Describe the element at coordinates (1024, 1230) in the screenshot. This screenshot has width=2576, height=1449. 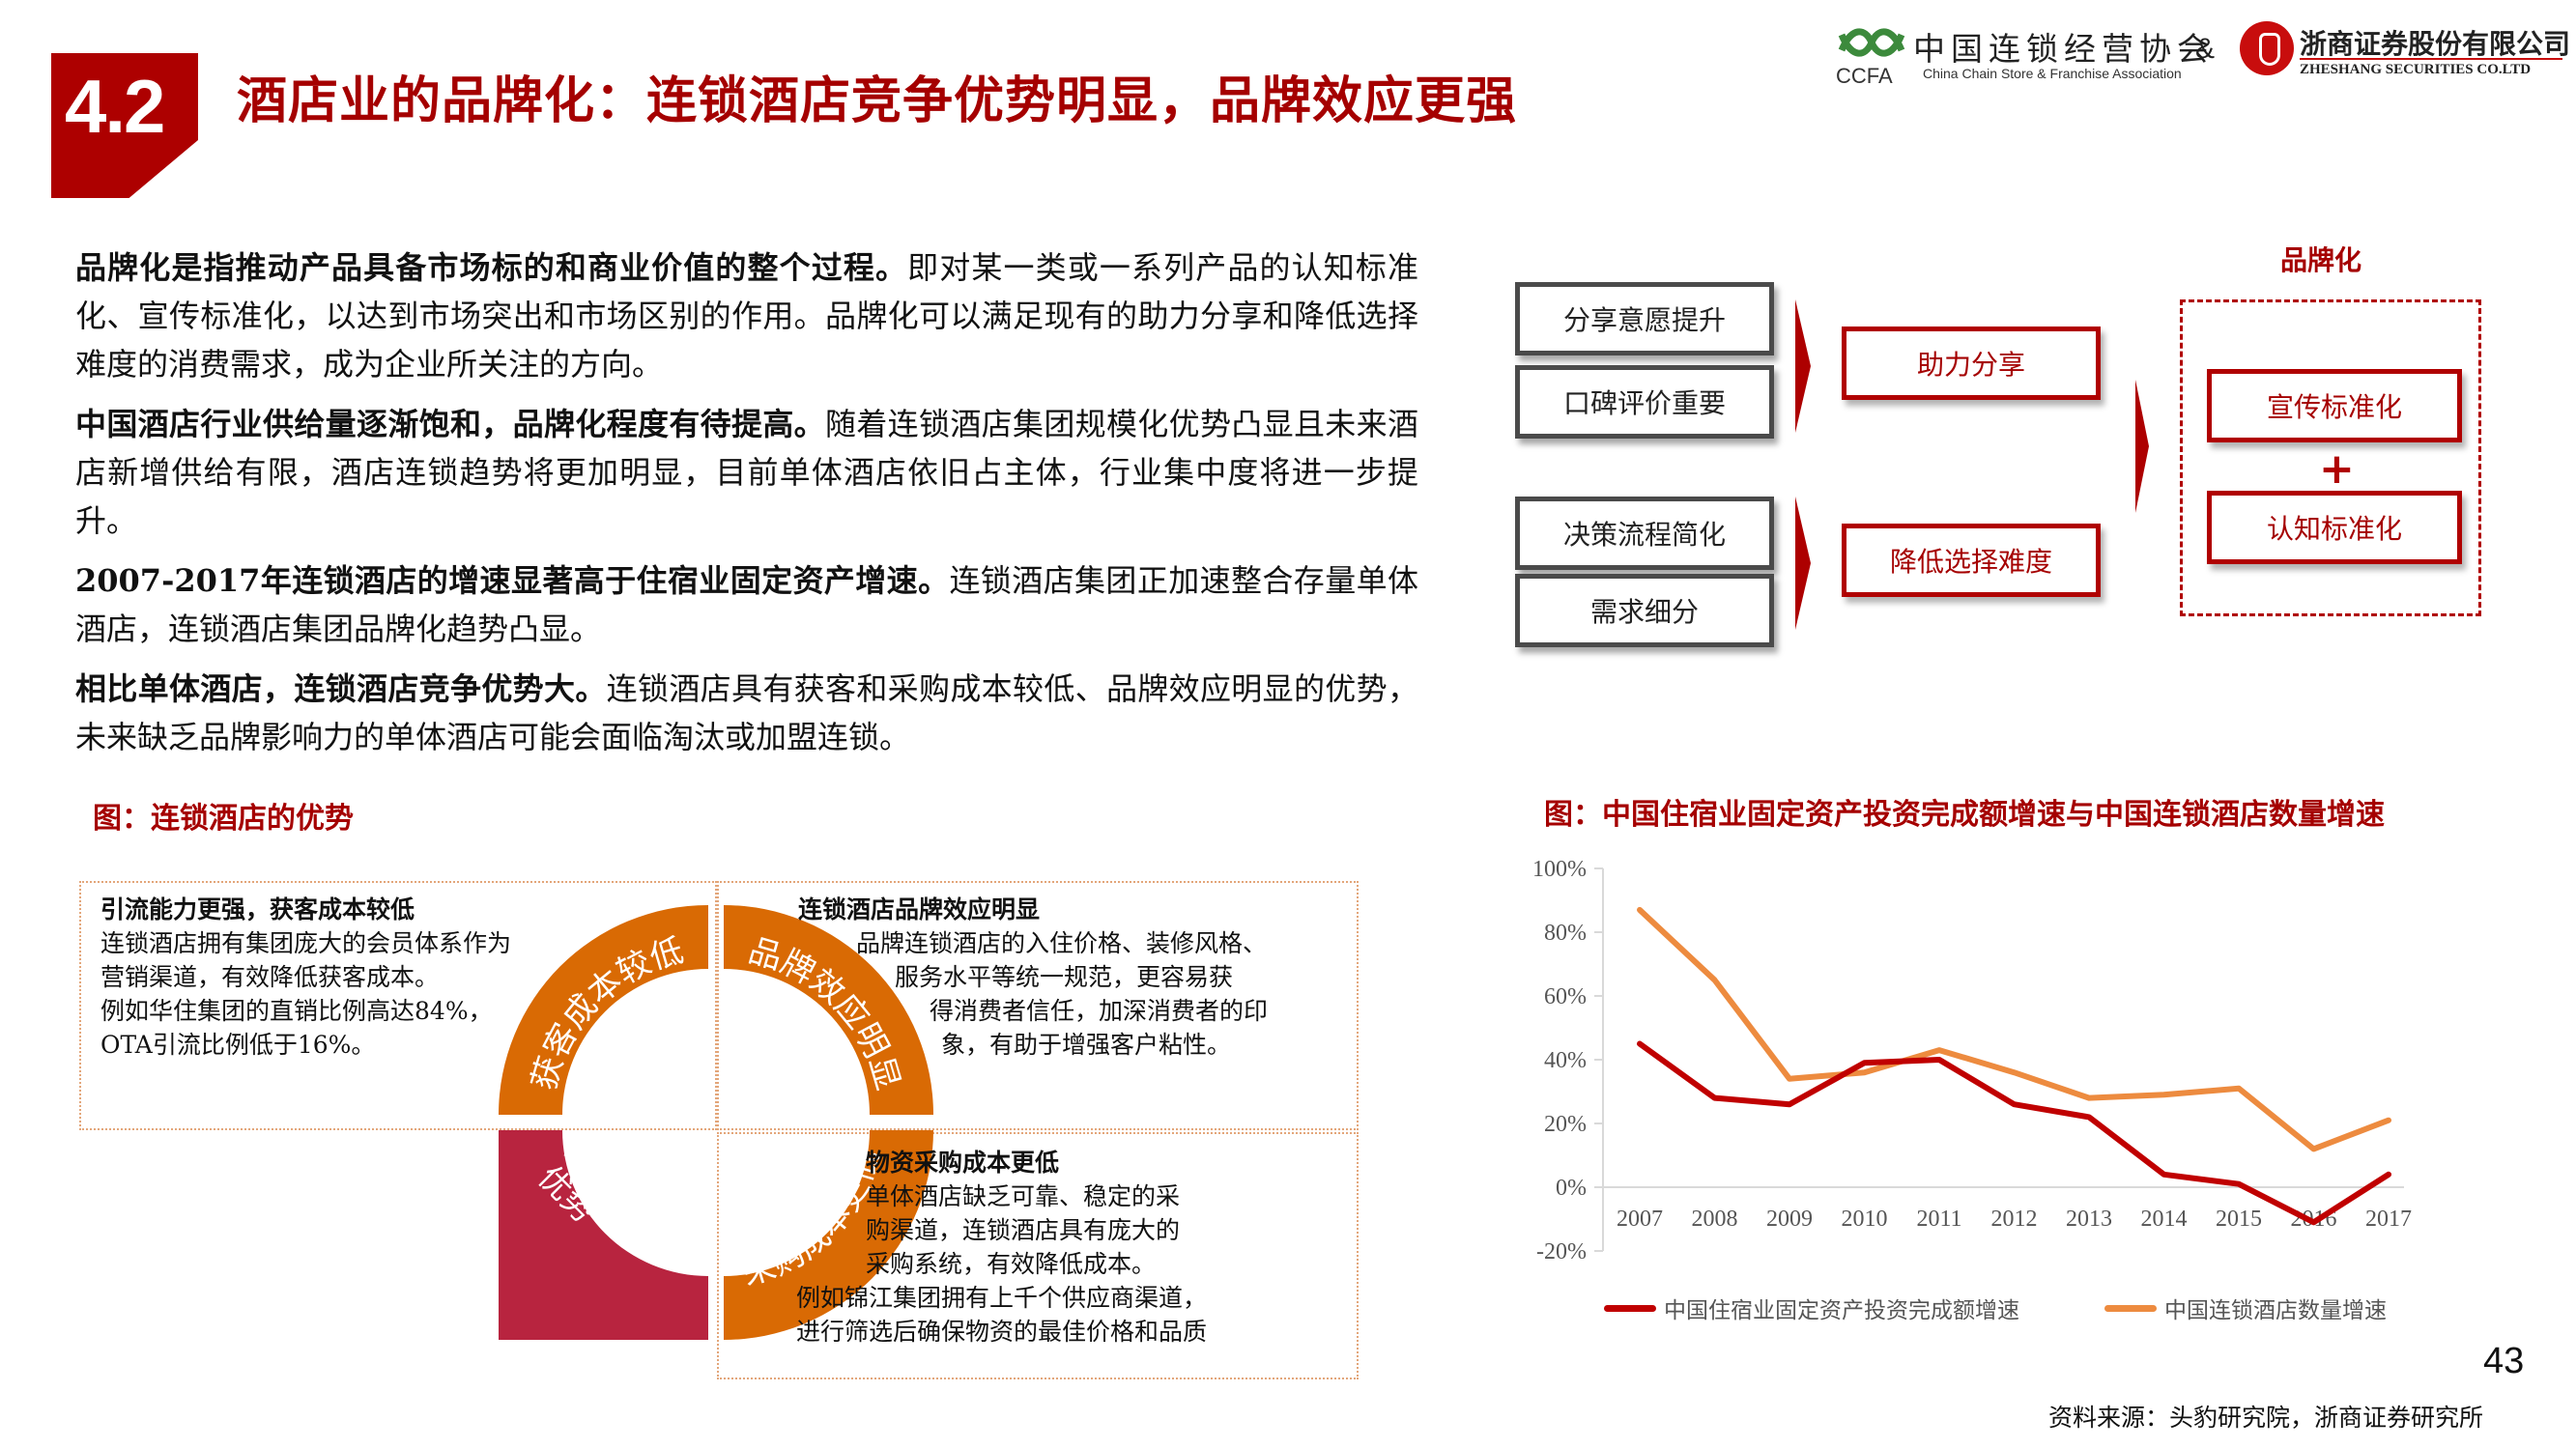
I see `advantage-line: 购渠道，连锁酒店具有庞大的` at that location.